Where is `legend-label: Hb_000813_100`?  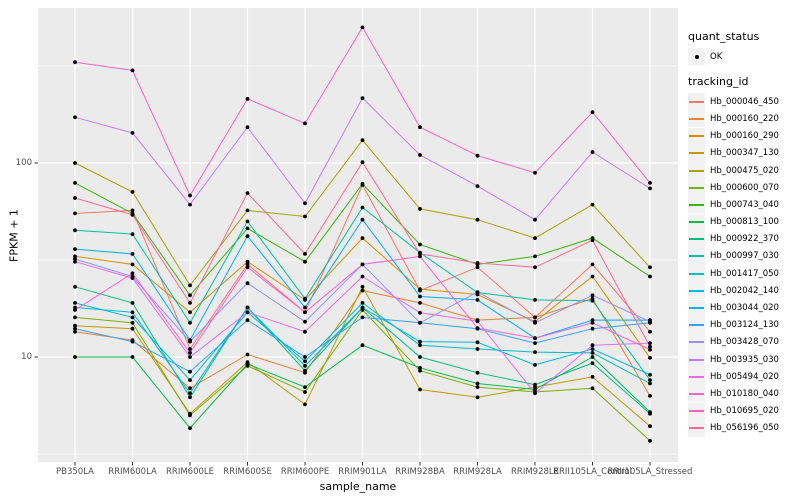 legend-label: Hb_000813_100 is located at coordinates (744, 222).